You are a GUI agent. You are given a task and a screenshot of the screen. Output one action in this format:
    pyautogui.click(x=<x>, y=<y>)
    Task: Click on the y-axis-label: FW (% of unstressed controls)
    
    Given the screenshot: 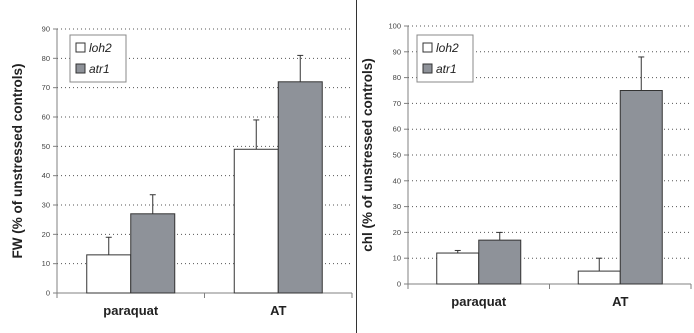 What is the action you would take?
    pyautogui.click(x=17, y=160)
    